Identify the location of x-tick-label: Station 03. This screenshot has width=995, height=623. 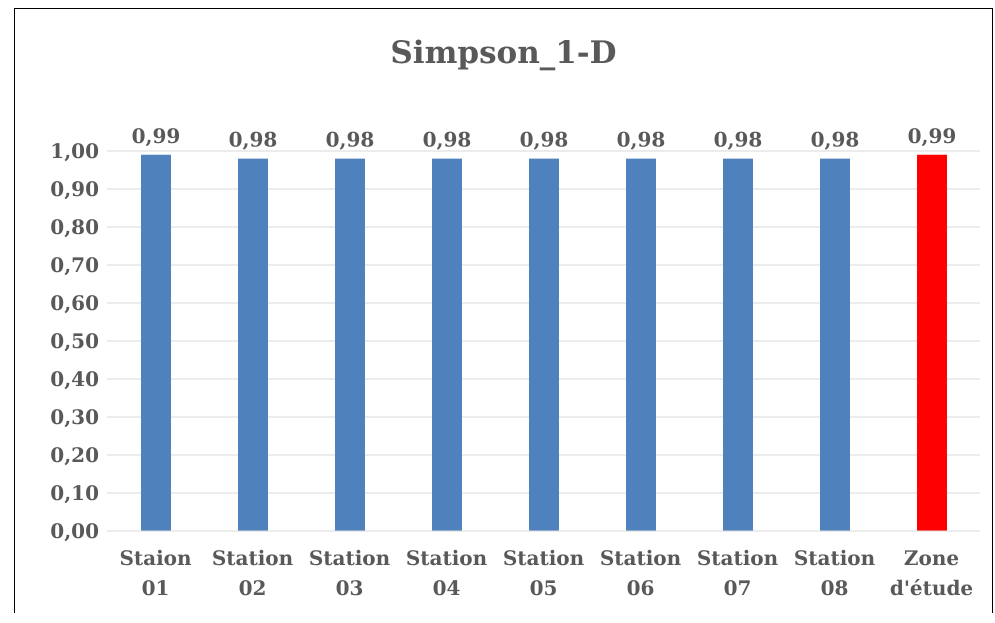
(349, 573).